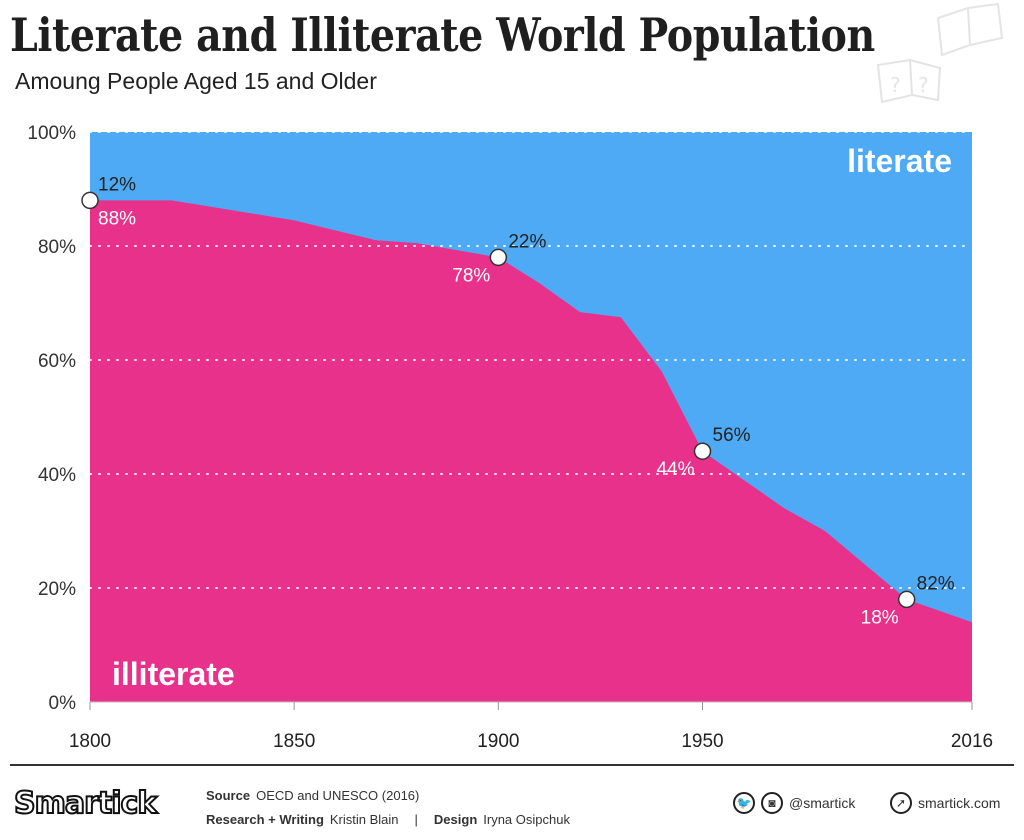 This screenshot has height=840, width=1024. What do you see at coordinates (294, 741) in the screenshot?
I see `x-tick-label: 1850` at bounding box center [294, 741].